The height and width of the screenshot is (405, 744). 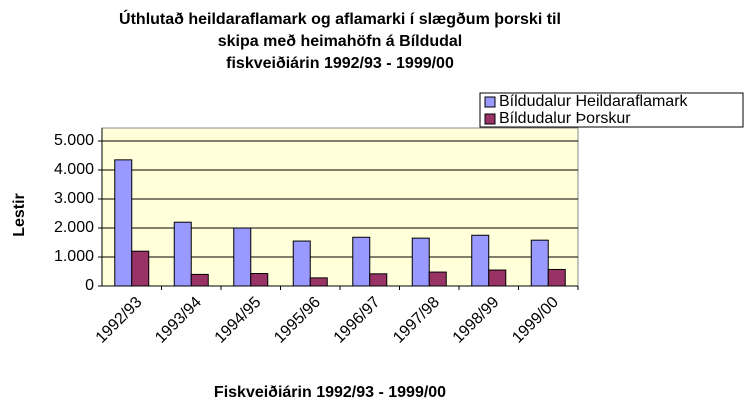 What do you see at coordinates (238, 320) in the screenshot?
I see `x-tick-label: 1994/95` at bounding box center [238, 320].